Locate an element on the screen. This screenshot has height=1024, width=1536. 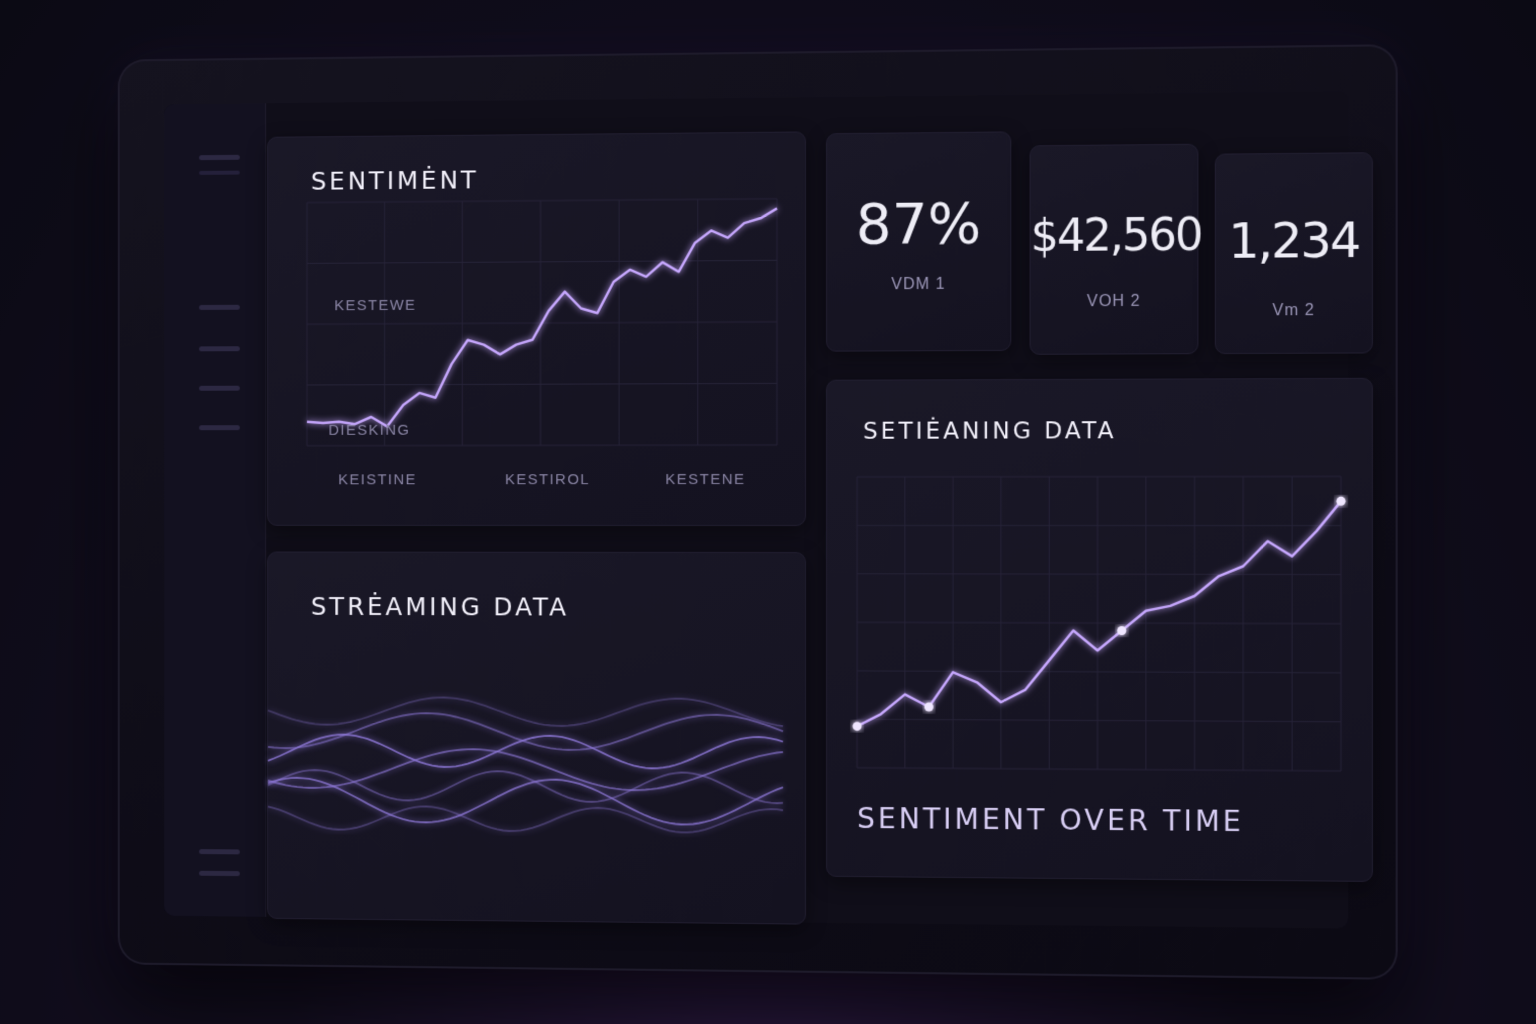
over-time-line is located at coordinates (1099, 615).